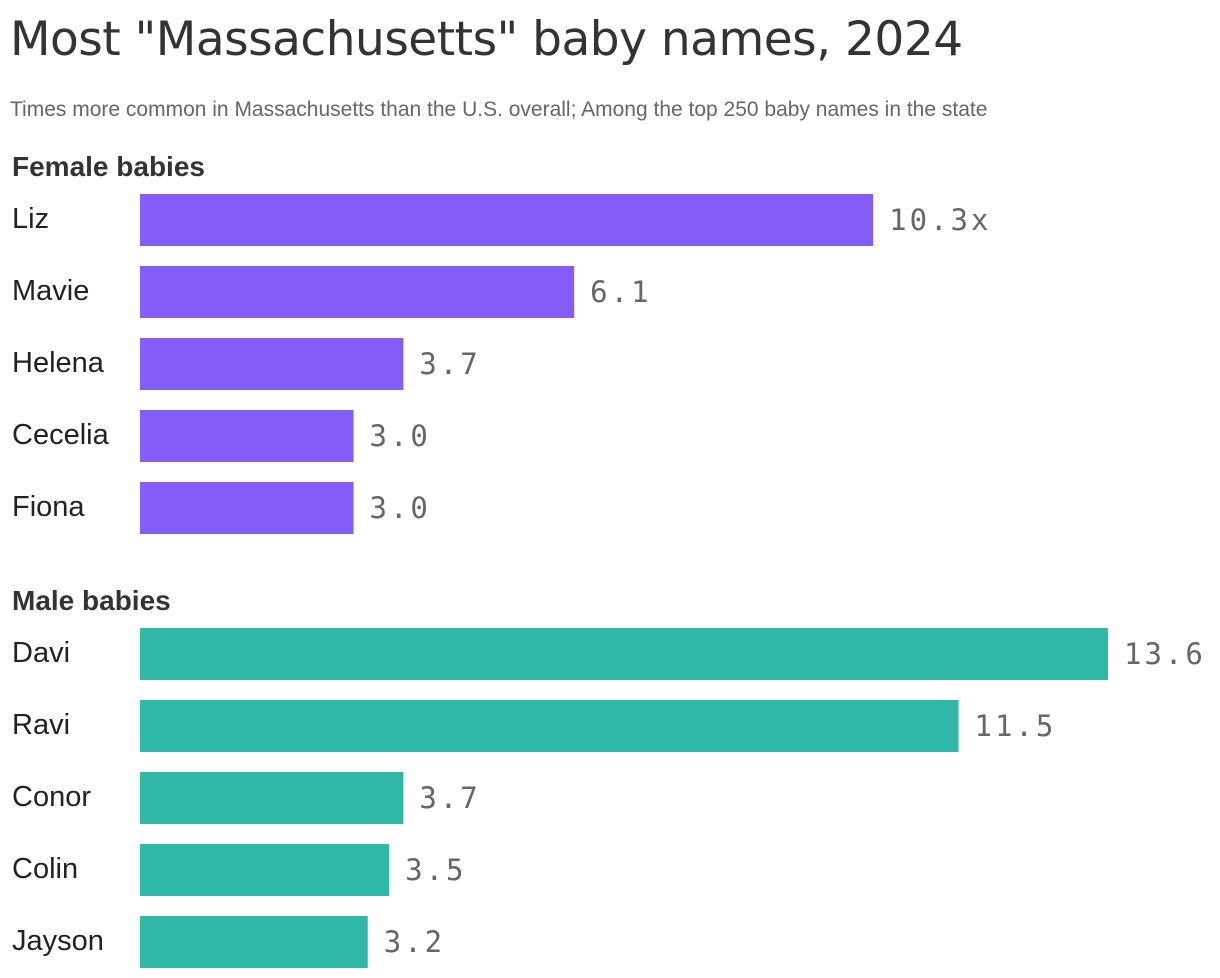  I want to click on category-label: Conor, so click(51, 797).